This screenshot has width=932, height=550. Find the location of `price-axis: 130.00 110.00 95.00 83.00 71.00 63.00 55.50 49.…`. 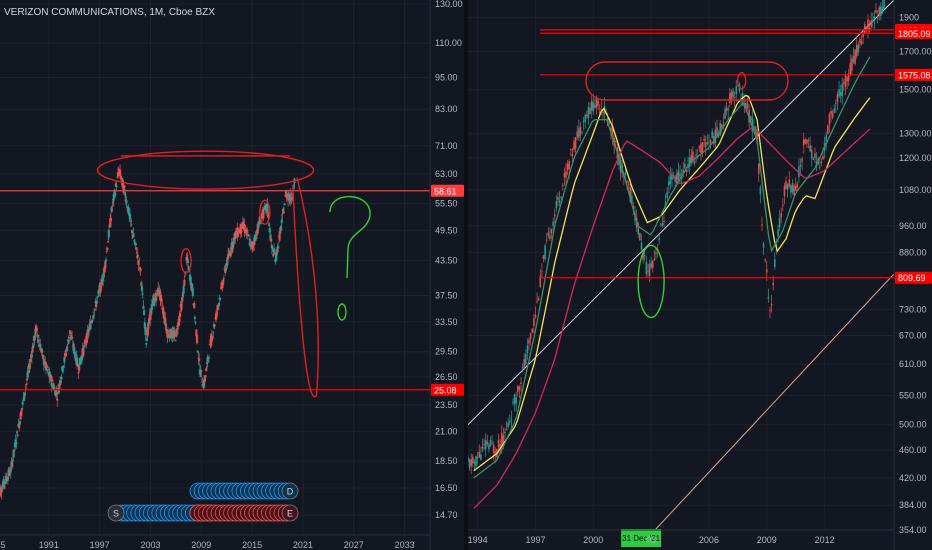

price-axis: 130.00 110.00 95.00 83.00 71.00 63.00 55.50 49.… is located at coordinates (446, 275).